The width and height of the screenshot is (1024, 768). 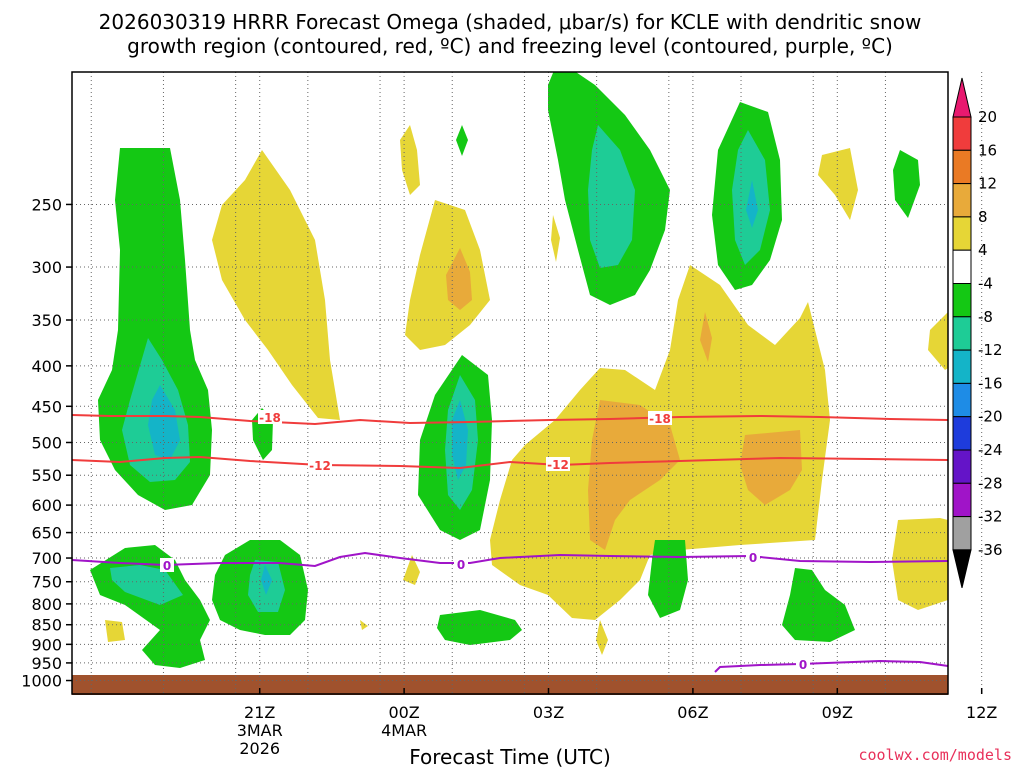 I want to click on x-tick-year: 2026, so click(x=259, y=748).